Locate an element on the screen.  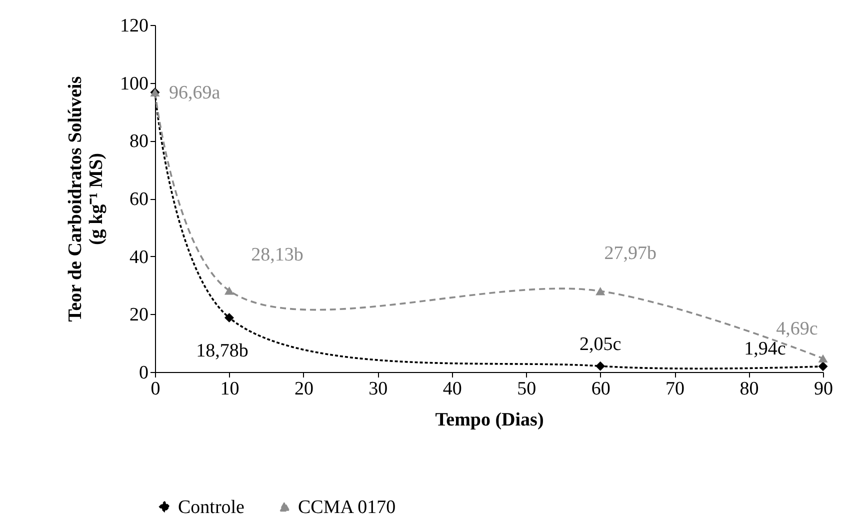
data-label: 4,69c is located at coordinates (797, 329).